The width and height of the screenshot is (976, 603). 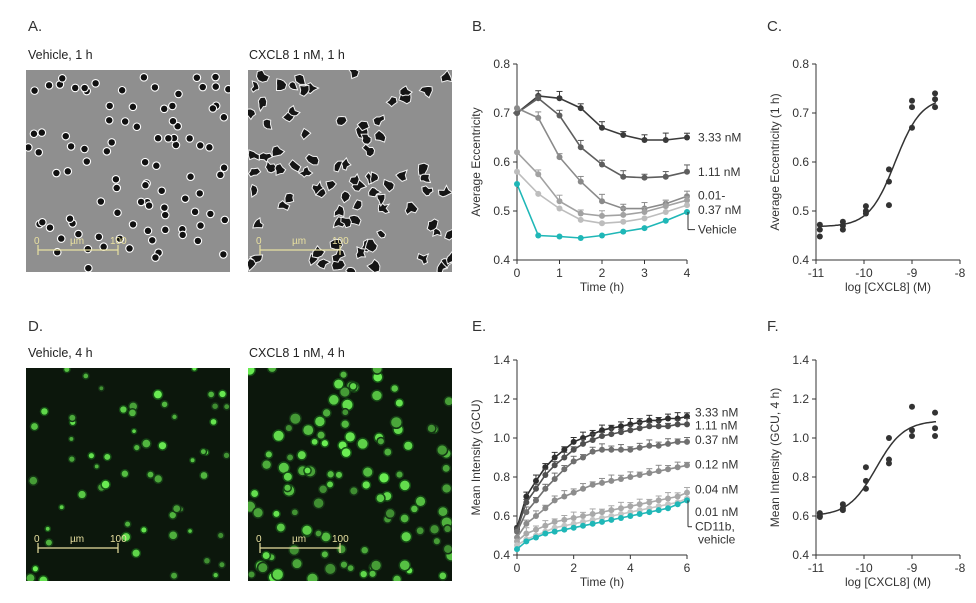 I want to click on panel-label-c: C., so click(x=774, y=26).